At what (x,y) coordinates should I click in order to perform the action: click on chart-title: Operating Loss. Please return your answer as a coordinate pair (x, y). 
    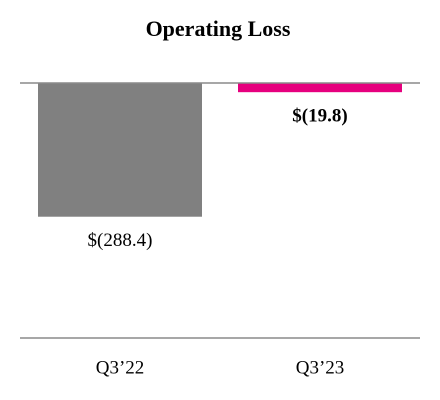
    Looking at the image, I should click on (218, 28).